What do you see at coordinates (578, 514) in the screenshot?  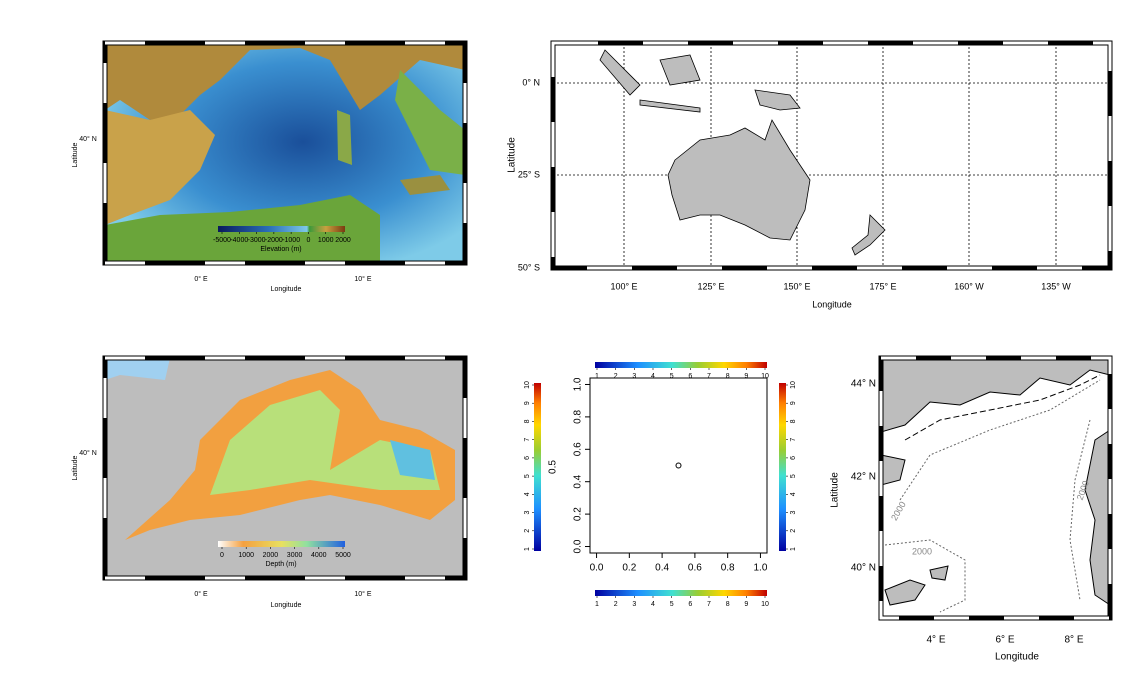 I see `y-tick-label: 0.2` at bounding box center [578, 514].